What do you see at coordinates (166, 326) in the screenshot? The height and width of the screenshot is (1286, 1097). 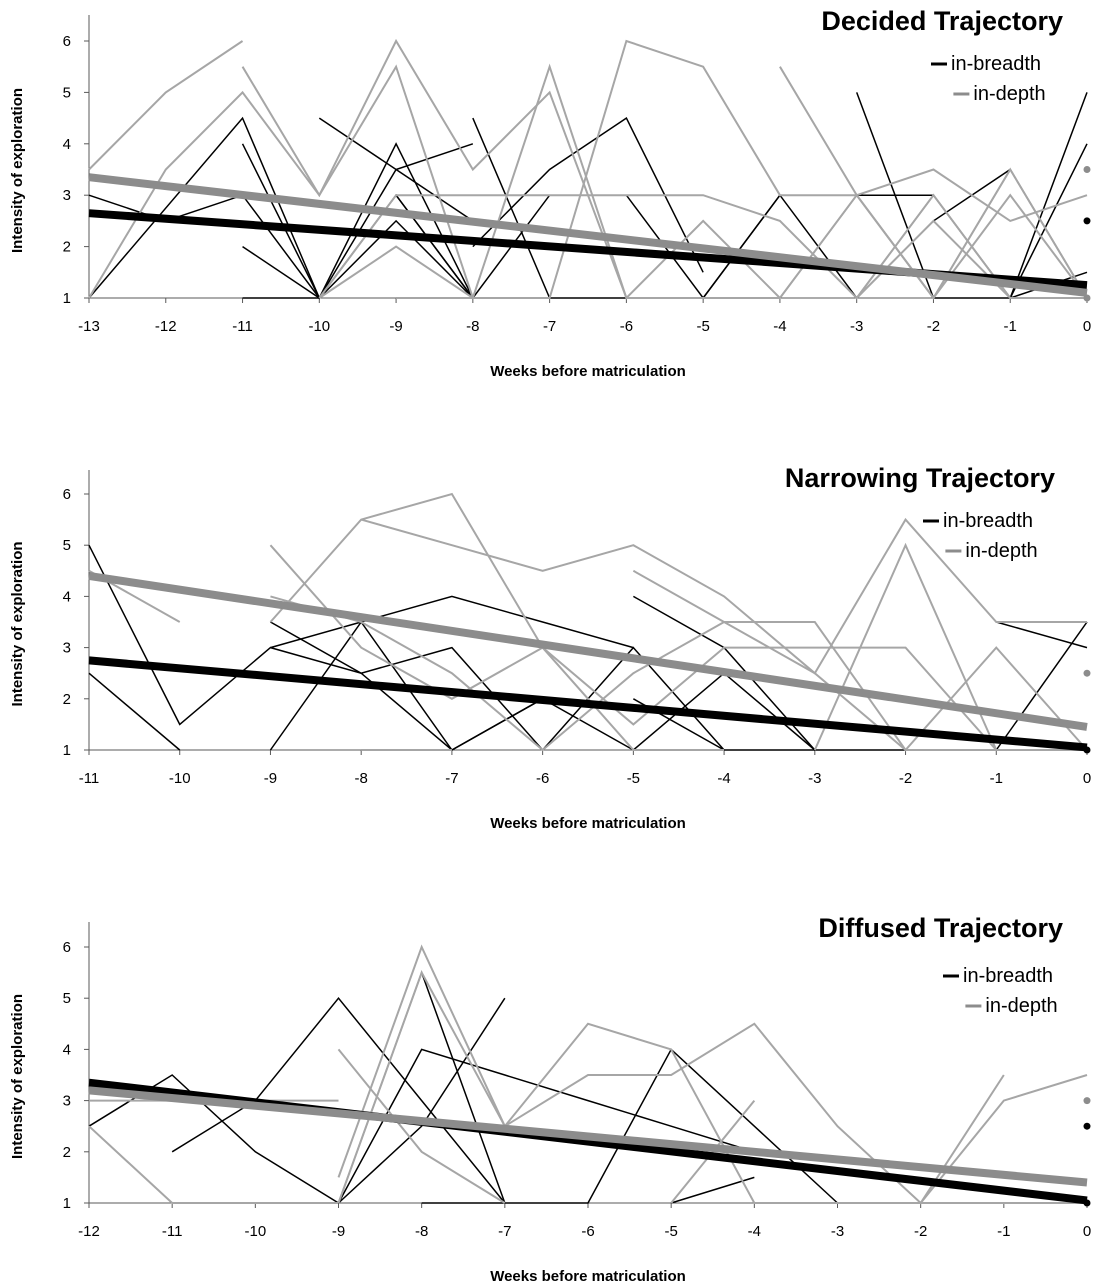 I see `x-tick-label: -12` at bounding box center [166, 326].